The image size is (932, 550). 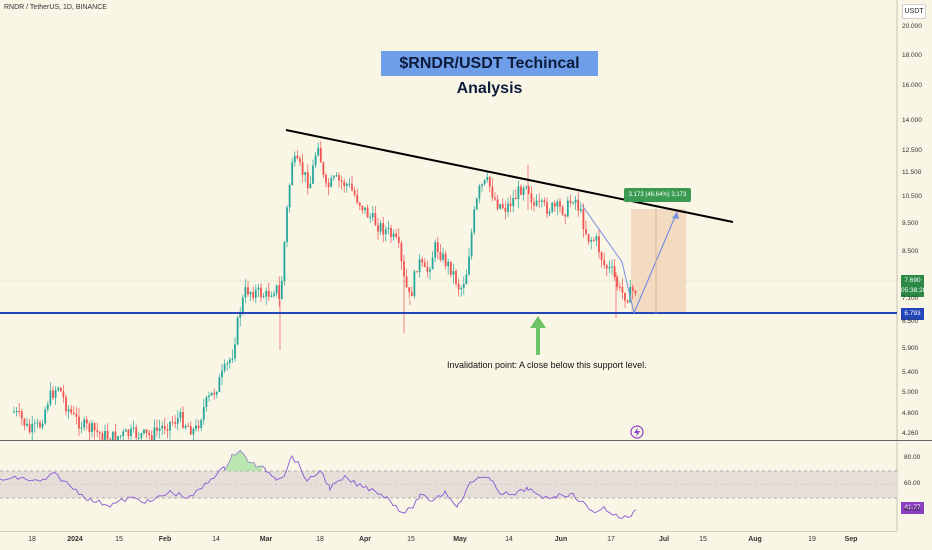 What do you see at coordinates (755, 539) in the screenshot?
I see `time-tick-label: Aug` at bounding box center [755, 539].